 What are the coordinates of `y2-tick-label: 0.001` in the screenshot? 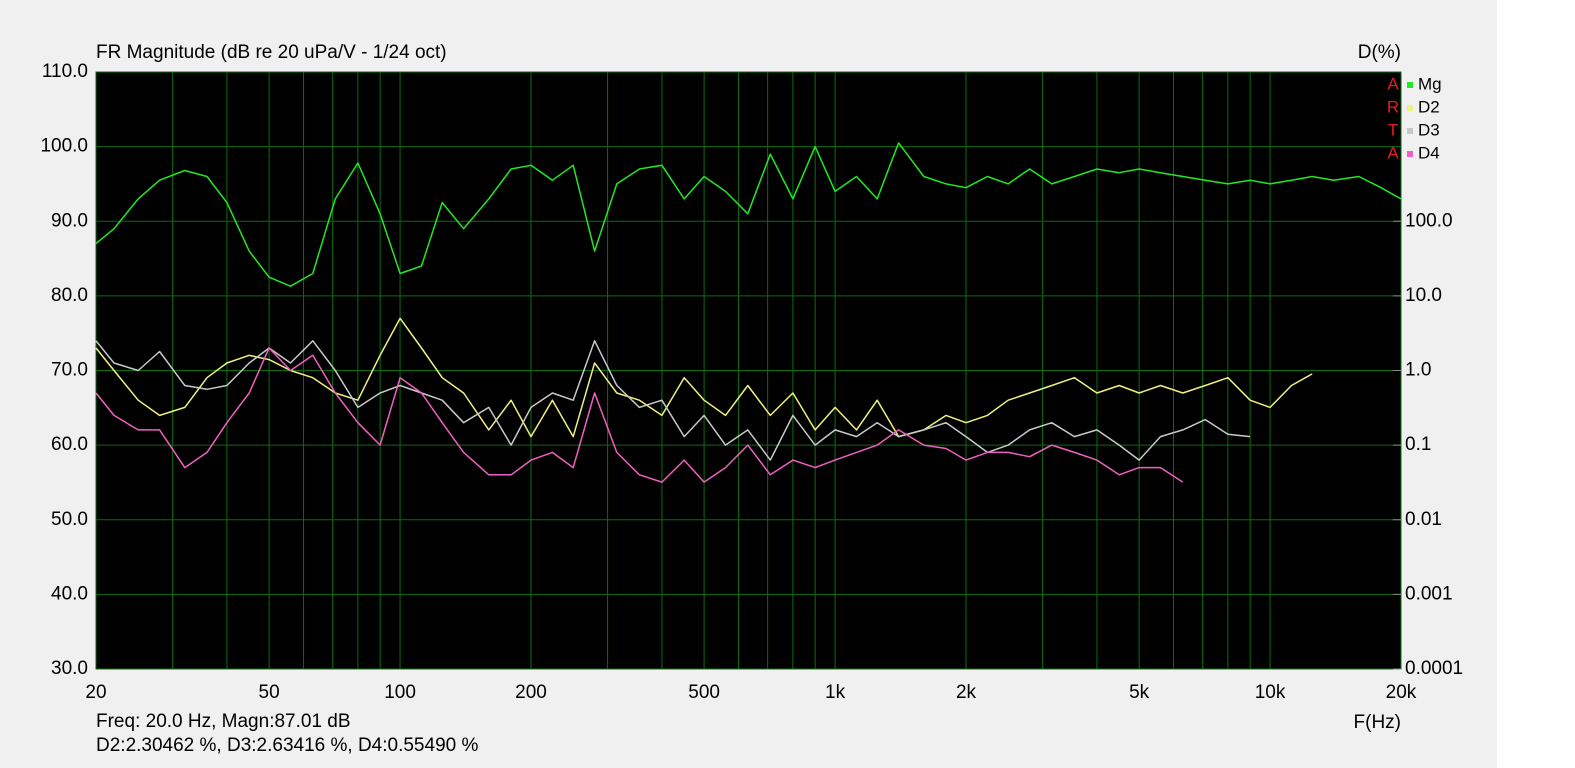 It's located at (1429, 593).